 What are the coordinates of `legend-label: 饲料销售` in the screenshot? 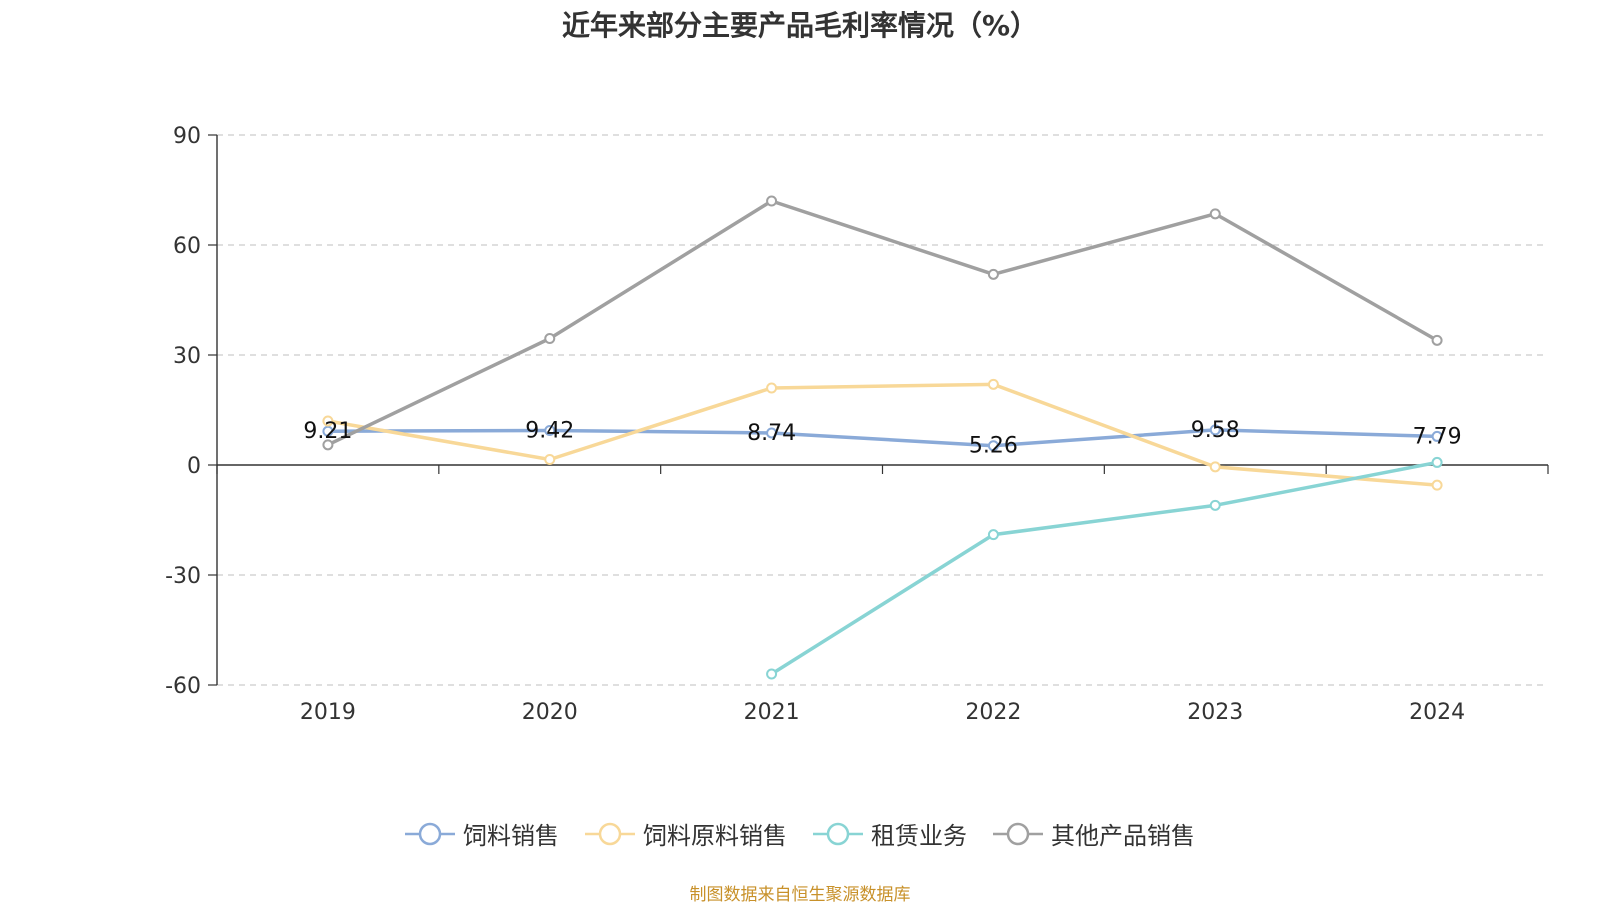 It's located at (511, 836).